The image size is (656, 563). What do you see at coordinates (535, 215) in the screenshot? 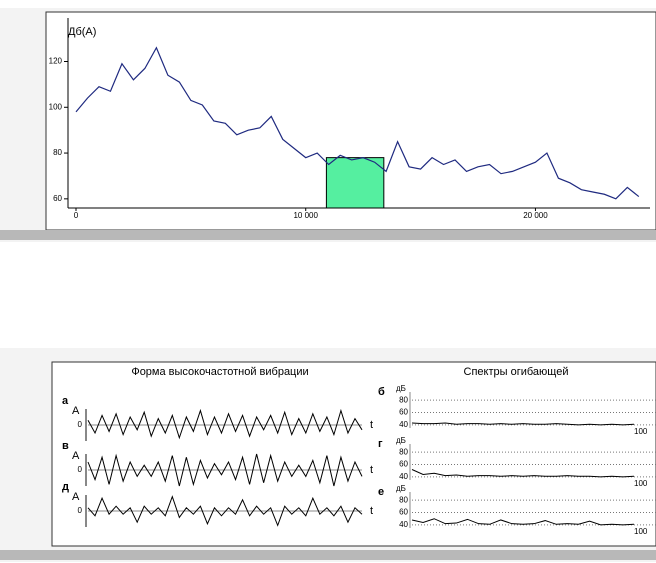
I see `x-tick-label: 20 000` at bounding box center [535, 215].